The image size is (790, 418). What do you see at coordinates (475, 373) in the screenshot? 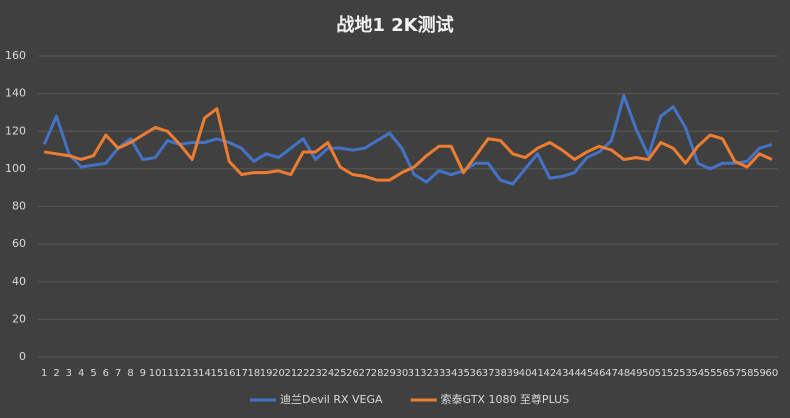
I see `x-tick-label: 36` at bounding box center [475, 373].